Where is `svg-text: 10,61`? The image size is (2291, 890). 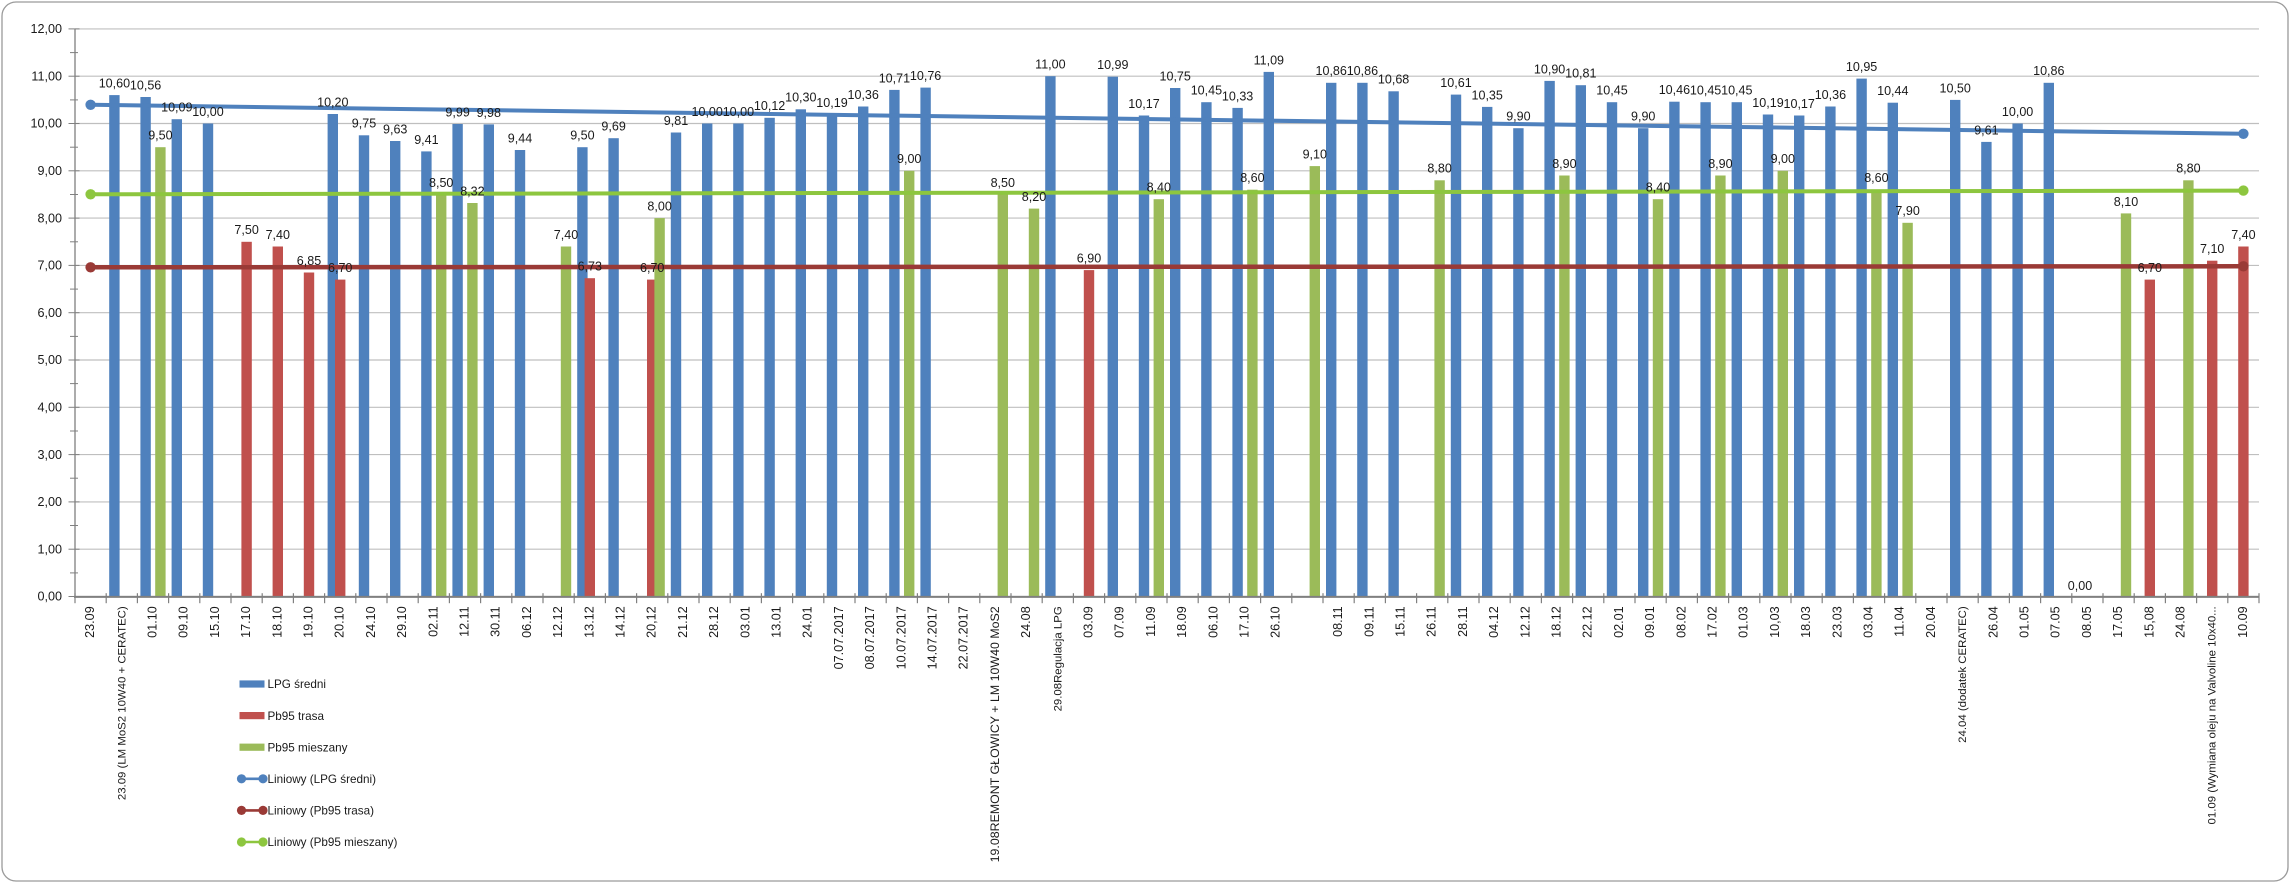 svg-text: 10,61 is located at coordinates (1455, 83).